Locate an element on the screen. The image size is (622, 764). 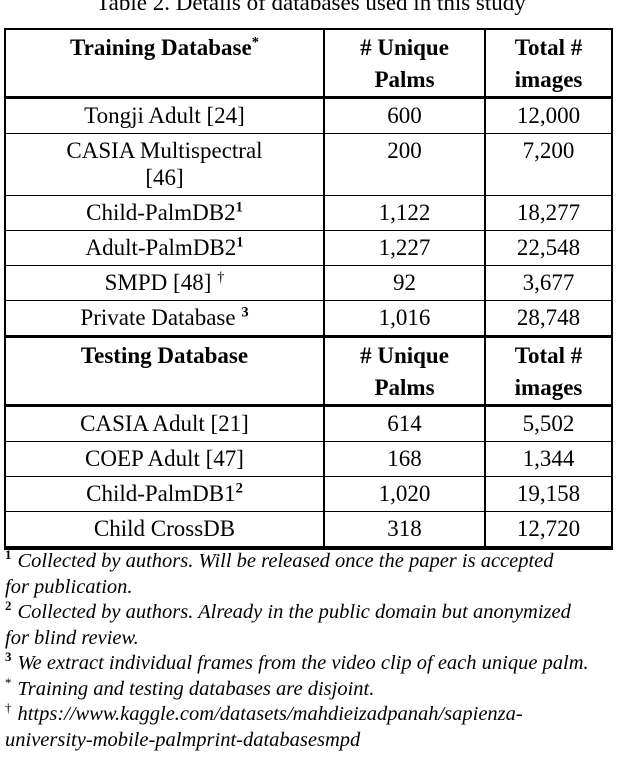
database-name: Tongji Adult [24] is located at coordinates (164, 115).